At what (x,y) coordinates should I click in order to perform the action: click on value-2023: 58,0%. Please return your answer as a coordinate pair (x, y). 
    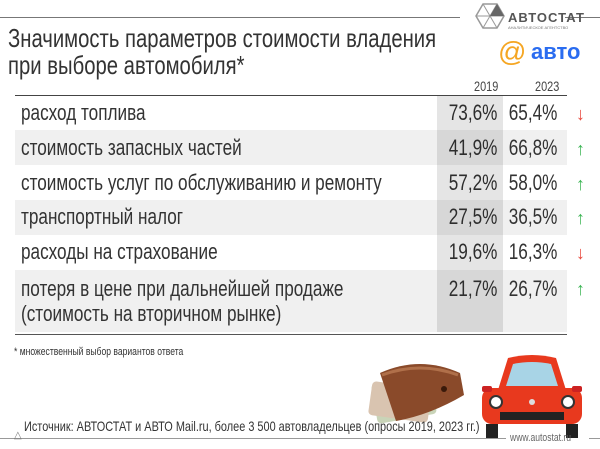
    Looking at the image, I should click on (532, 182).